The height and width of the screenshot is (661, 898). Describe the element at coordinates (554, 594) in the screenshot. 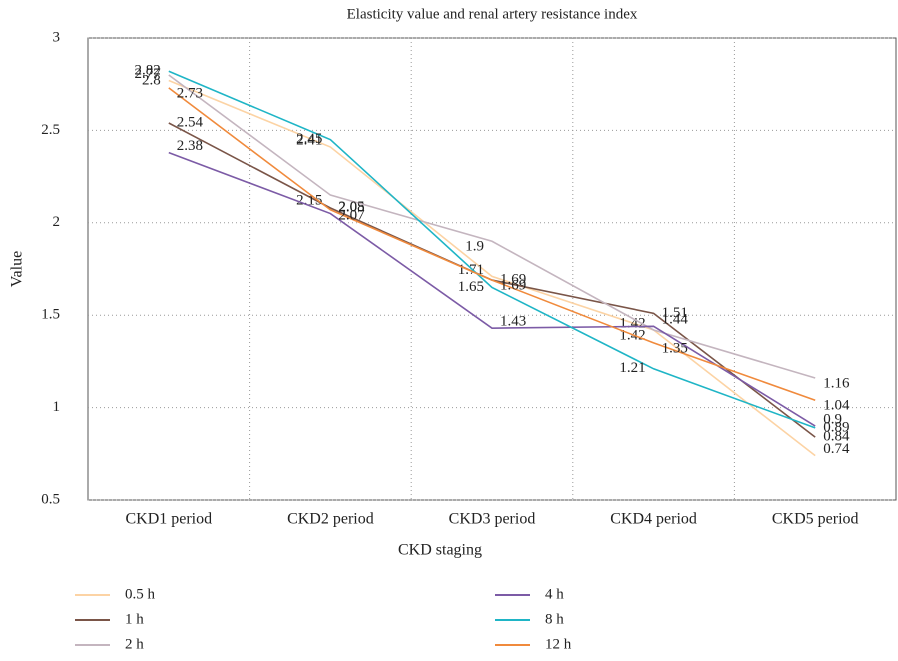

I see `legend-label: 4 h` at that location.